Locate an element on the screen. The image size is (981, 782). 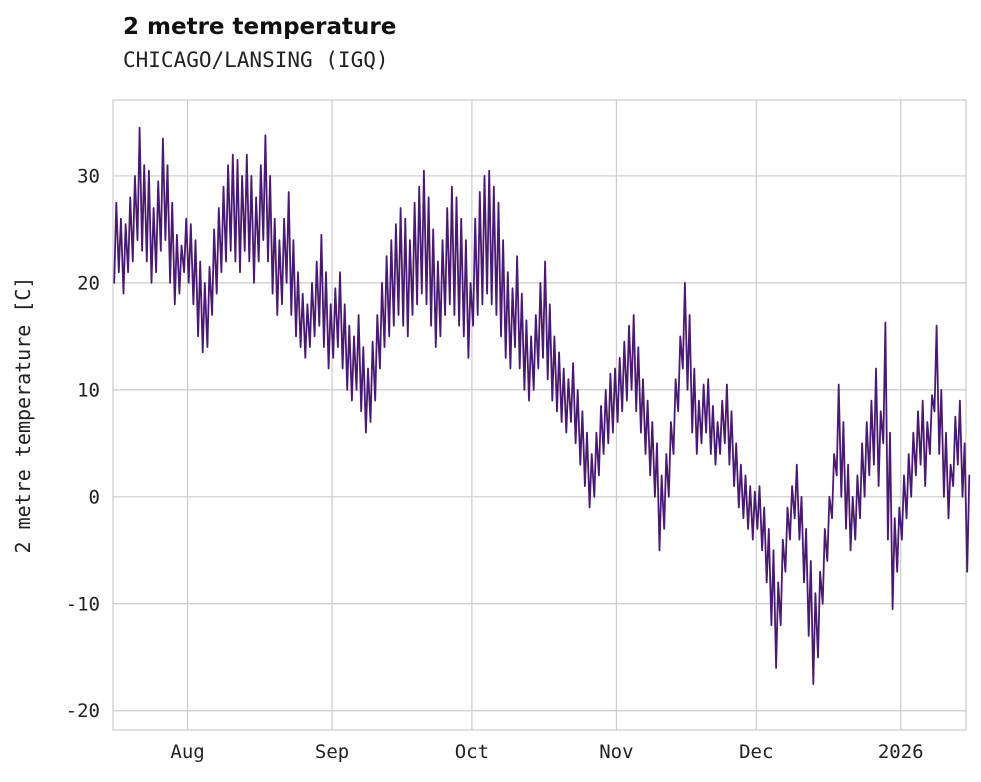
y-tick-label: -20 is located at coordinates (83, 711).